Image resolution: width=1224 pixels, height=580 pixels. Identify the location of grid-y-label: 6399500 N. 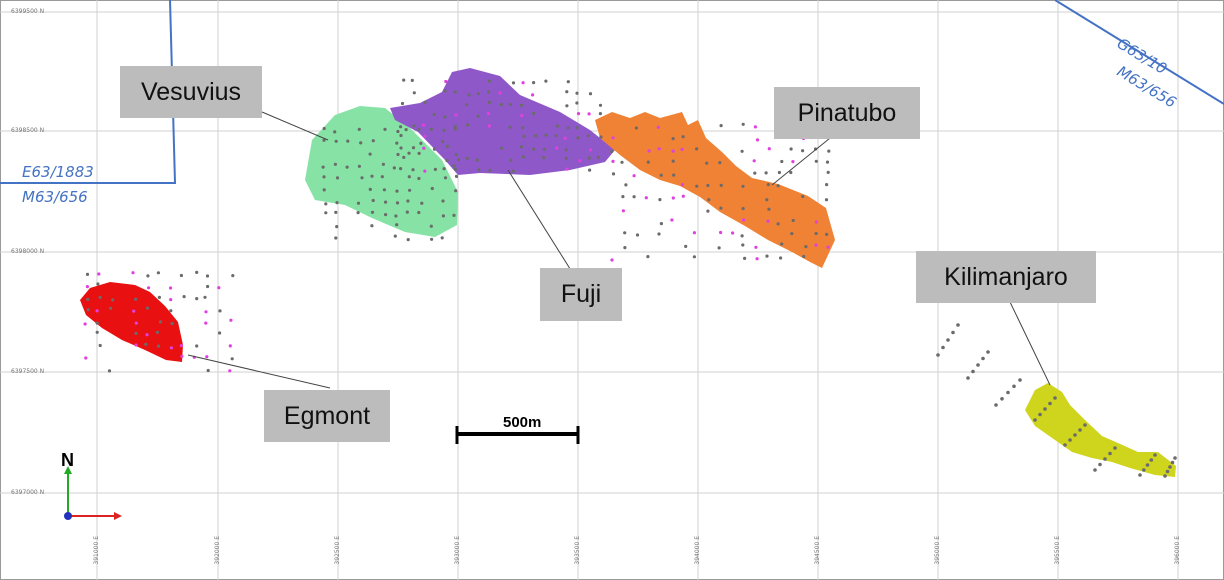
(28, 11).